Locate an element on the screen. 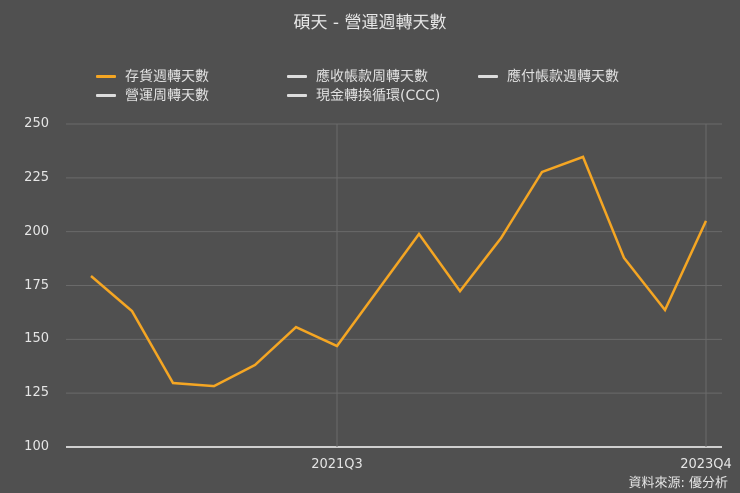 This screenshot has width=740, height=493. legend-item: 現金轉換循環(CCC) is located at coordinates (363, 95).